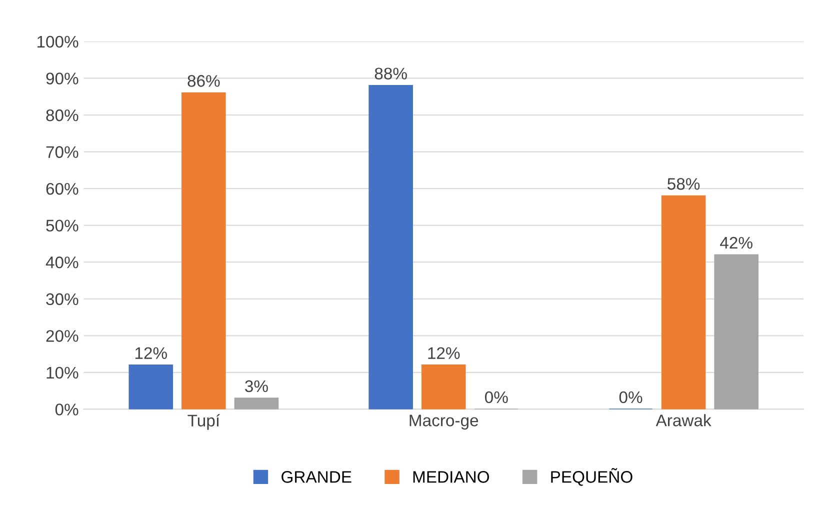 This screenshot has height=518, width=837. Describe the element at coordinates (390, 74) in the screenshot. I see `data-label: 88%` at that location.